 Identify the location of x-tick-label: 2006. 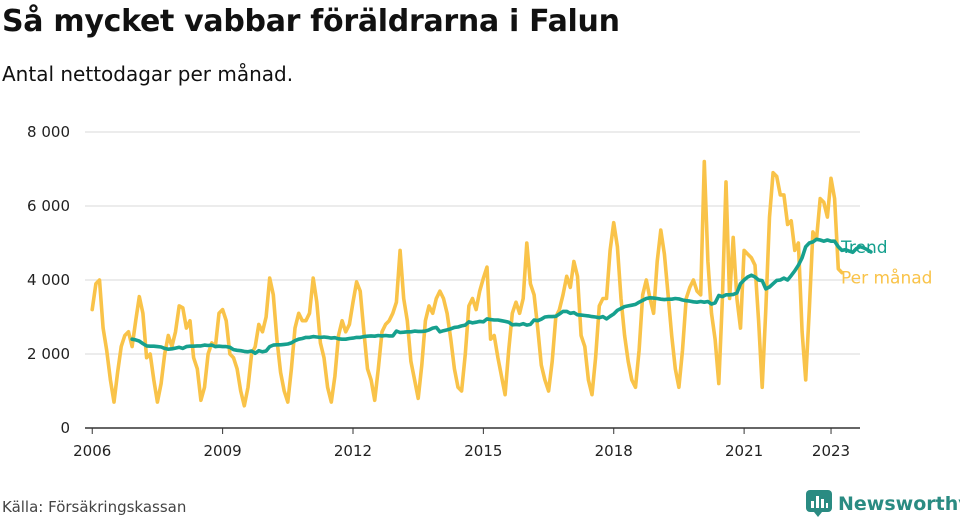
(92, 451).